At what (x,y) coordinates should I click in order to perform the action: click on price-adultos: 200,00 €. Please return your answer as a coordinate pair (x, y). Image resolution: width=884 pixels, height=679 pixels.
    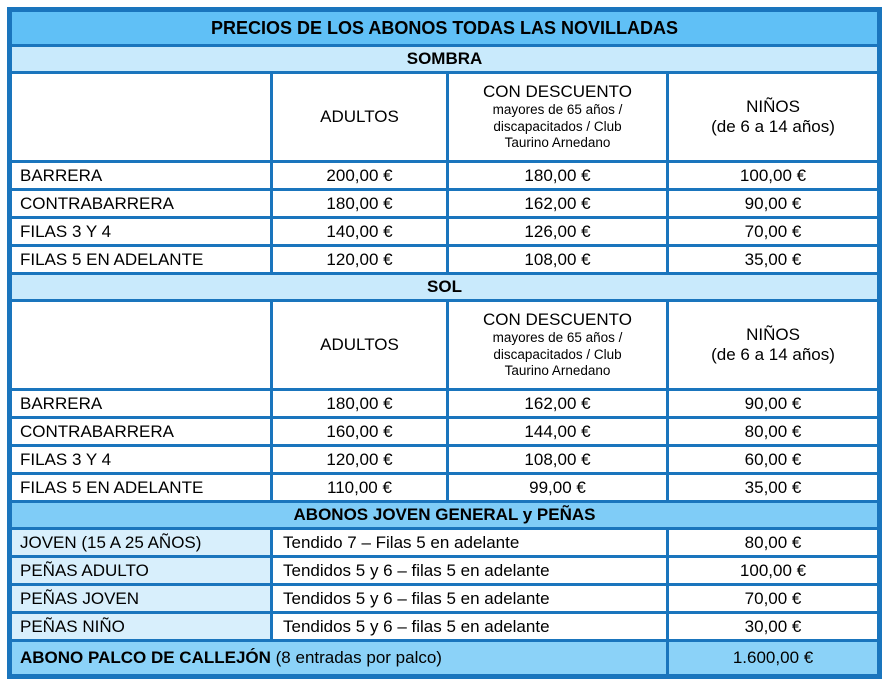
    Looking at the image, I should click on (359, 175).